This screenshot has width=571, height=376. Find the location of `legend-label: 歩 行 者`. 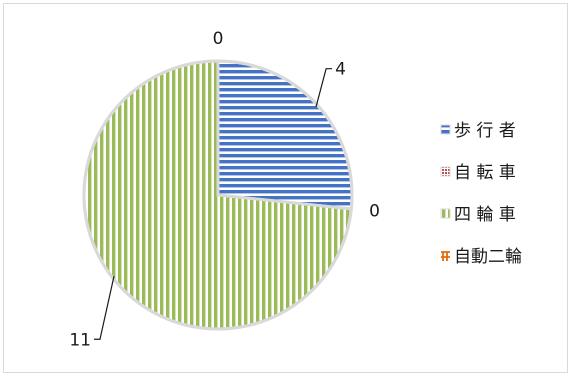

legend-label: 歩 行 者 is located at coordinates (485, 131).